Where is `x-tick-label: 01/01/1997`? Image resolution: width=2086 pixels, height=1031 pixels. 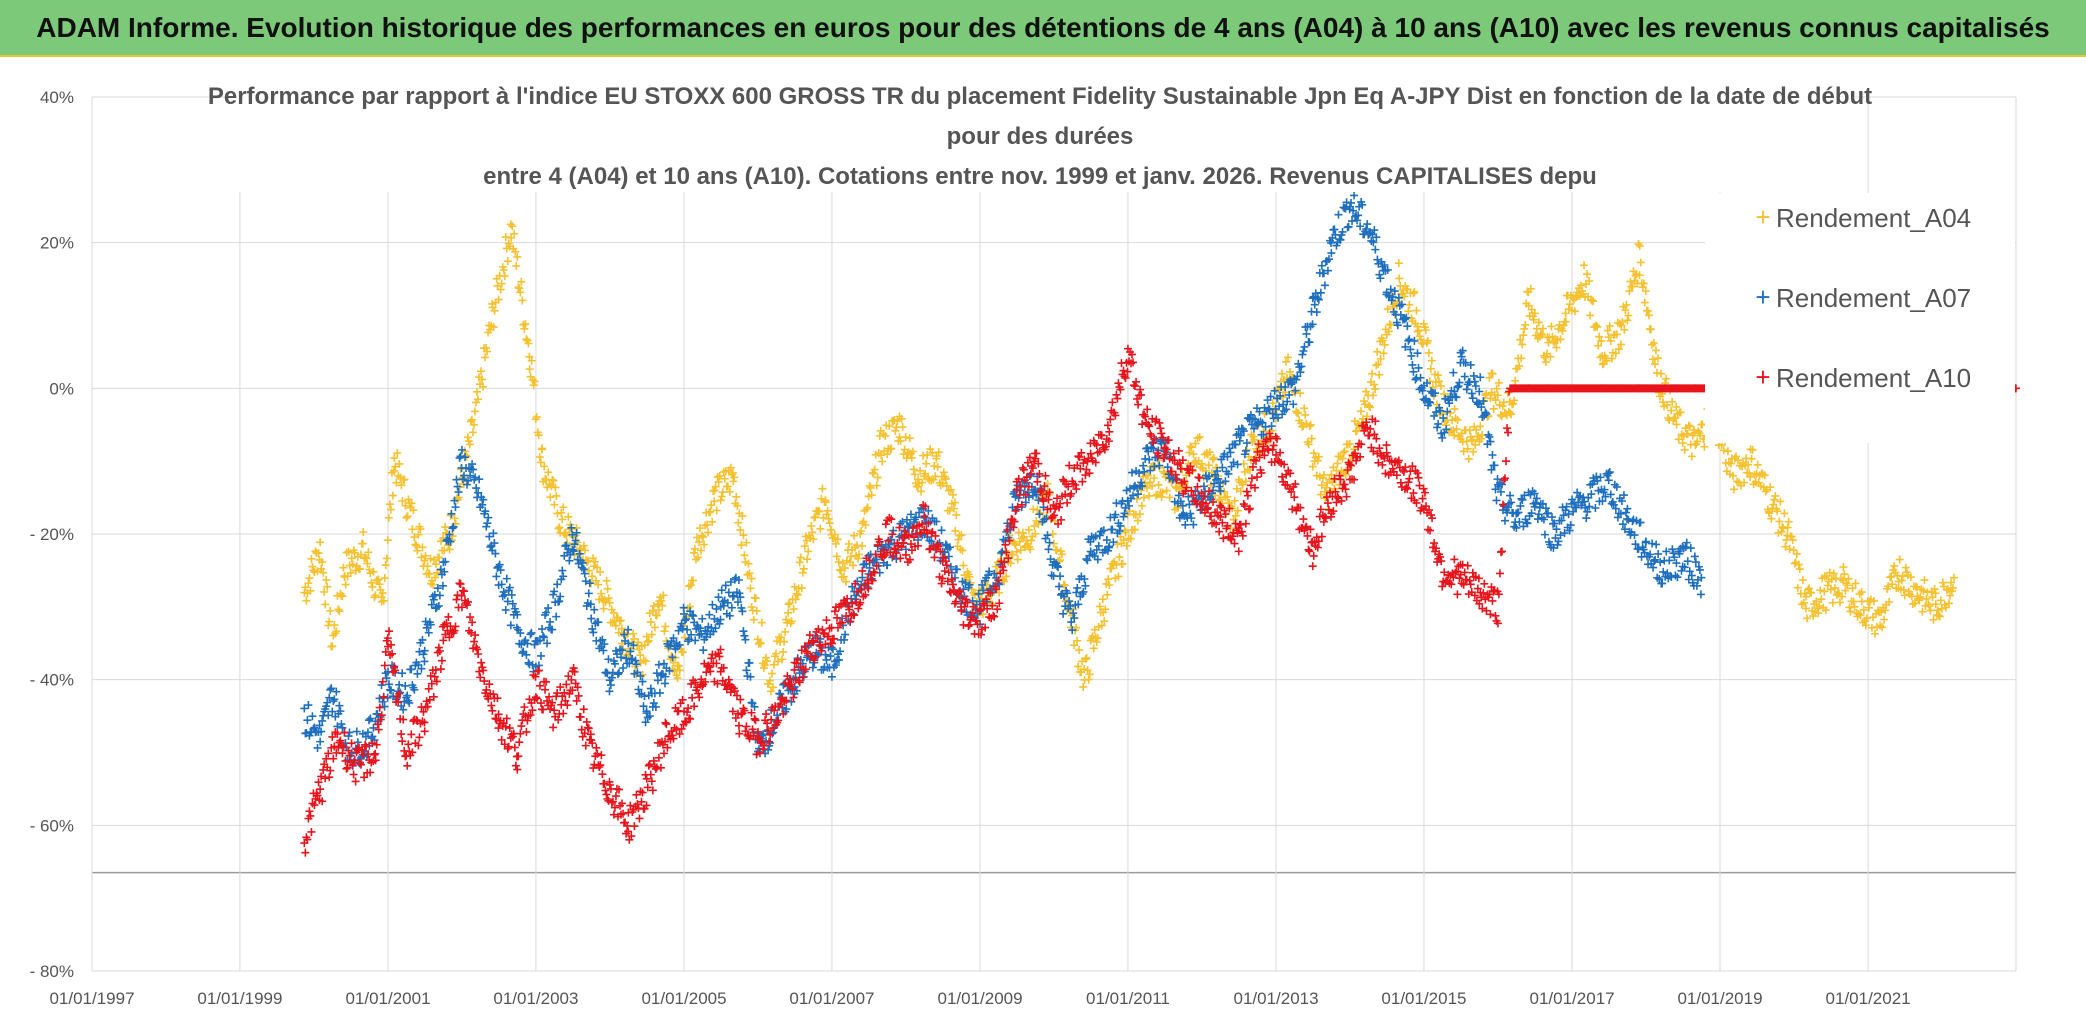 x-tick-label: 01/01/1997 is located at coordinates (91, 998).